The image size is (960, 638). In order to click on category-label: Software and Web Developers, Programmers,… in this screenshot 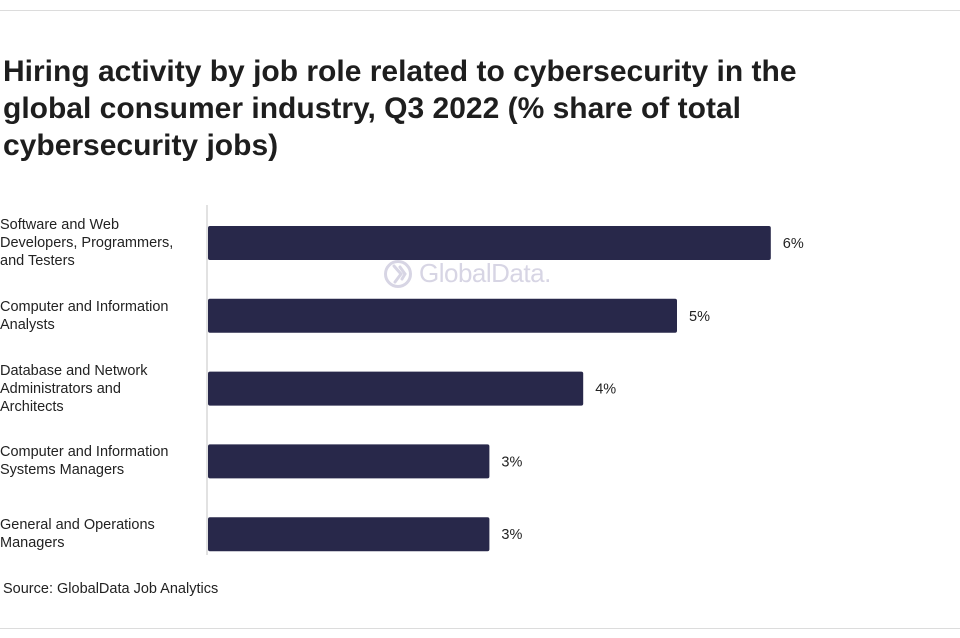, I will do `click(97, 243)`.